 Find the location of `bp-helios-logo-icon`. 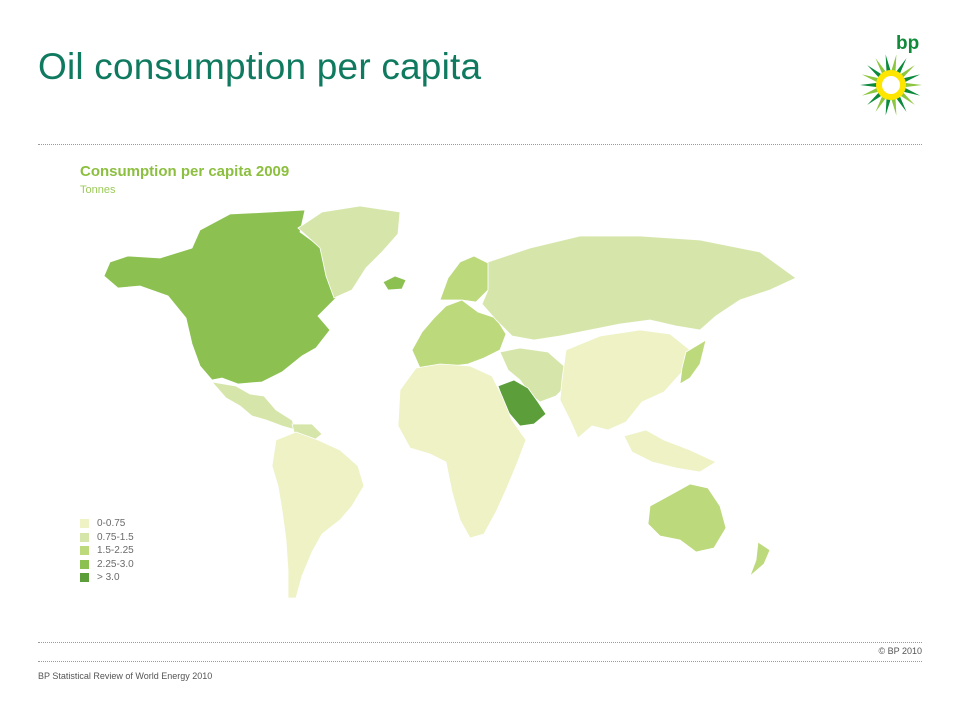

bp-helios-logo-icon is located at coordinates (891, 85).